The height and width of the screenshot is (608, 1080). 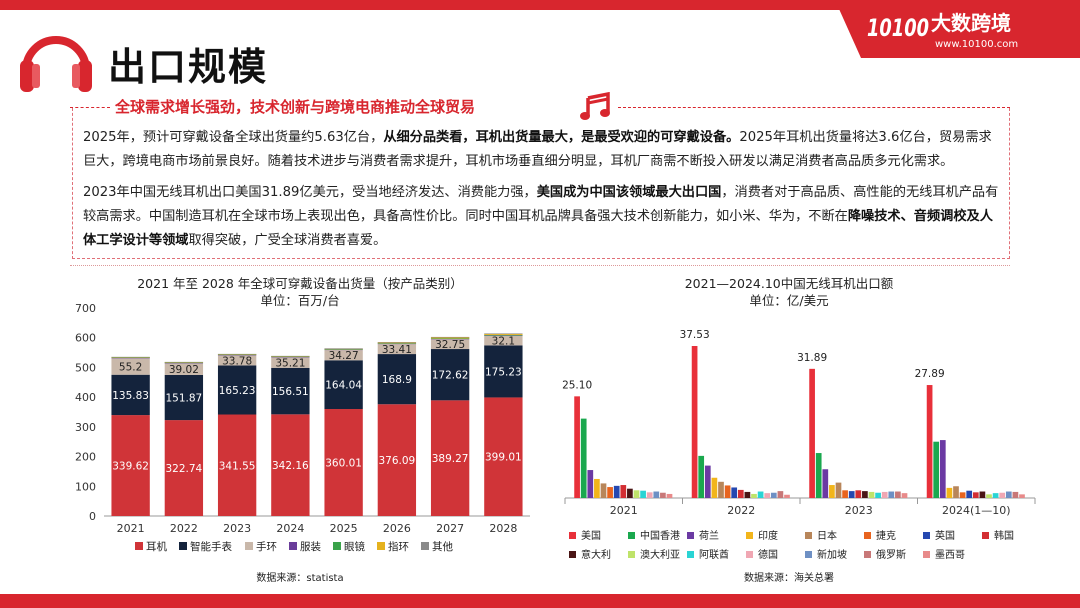 I want to click on chart2-legend-label: 俄罗斯, so click(x=891, y=554).